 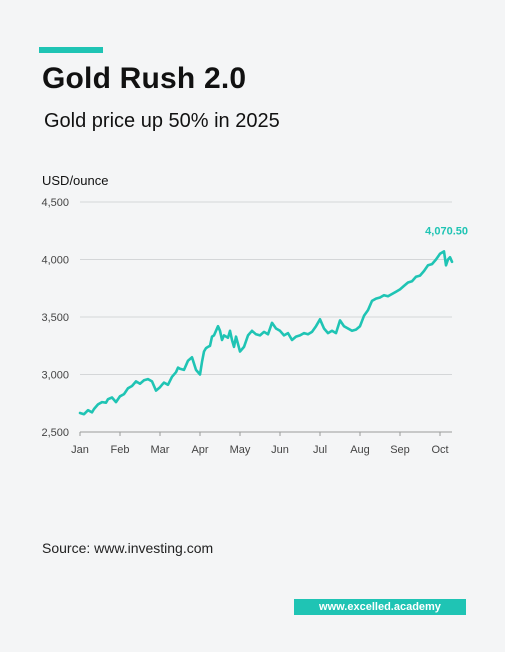 I want to click on y-tick-label: 4,000, so click(x=55, y=261).